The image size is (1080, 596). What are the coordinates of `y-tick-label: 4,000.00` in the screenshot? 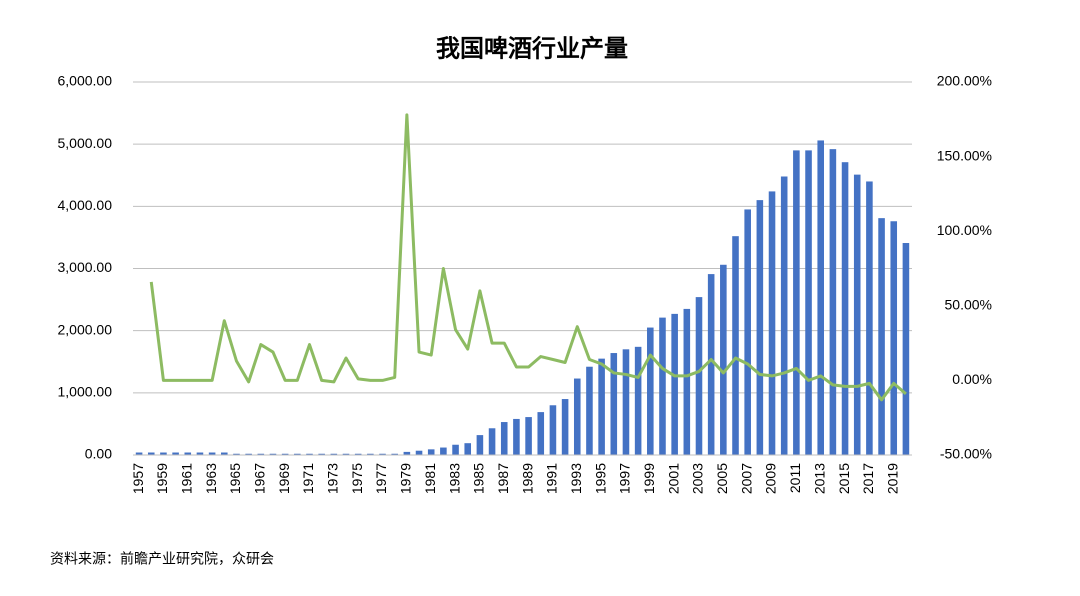 It's located at (85, 205).